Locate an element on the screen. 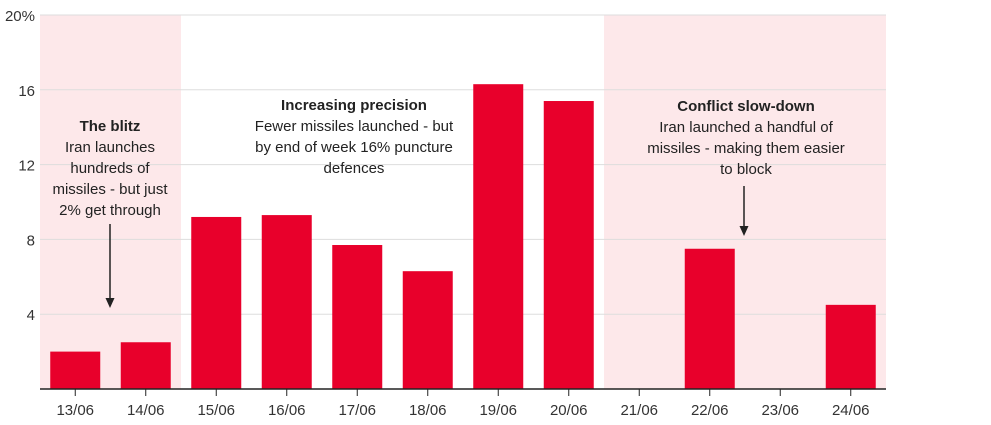 The height and width of the screenshot is (425, 991). x-tick-label: 24/06 is located at coordinates (851, 410).